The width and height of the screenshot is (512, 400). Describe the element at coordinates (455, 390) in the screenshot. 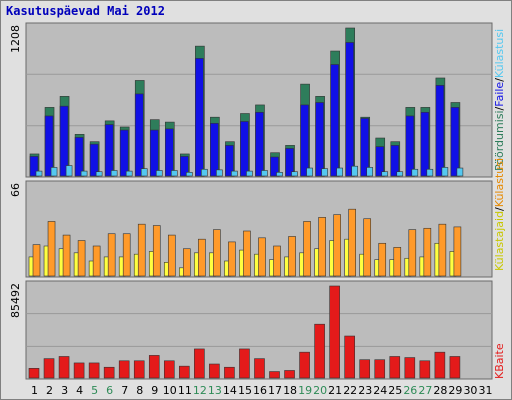

I see `day-label: 29` at that location.